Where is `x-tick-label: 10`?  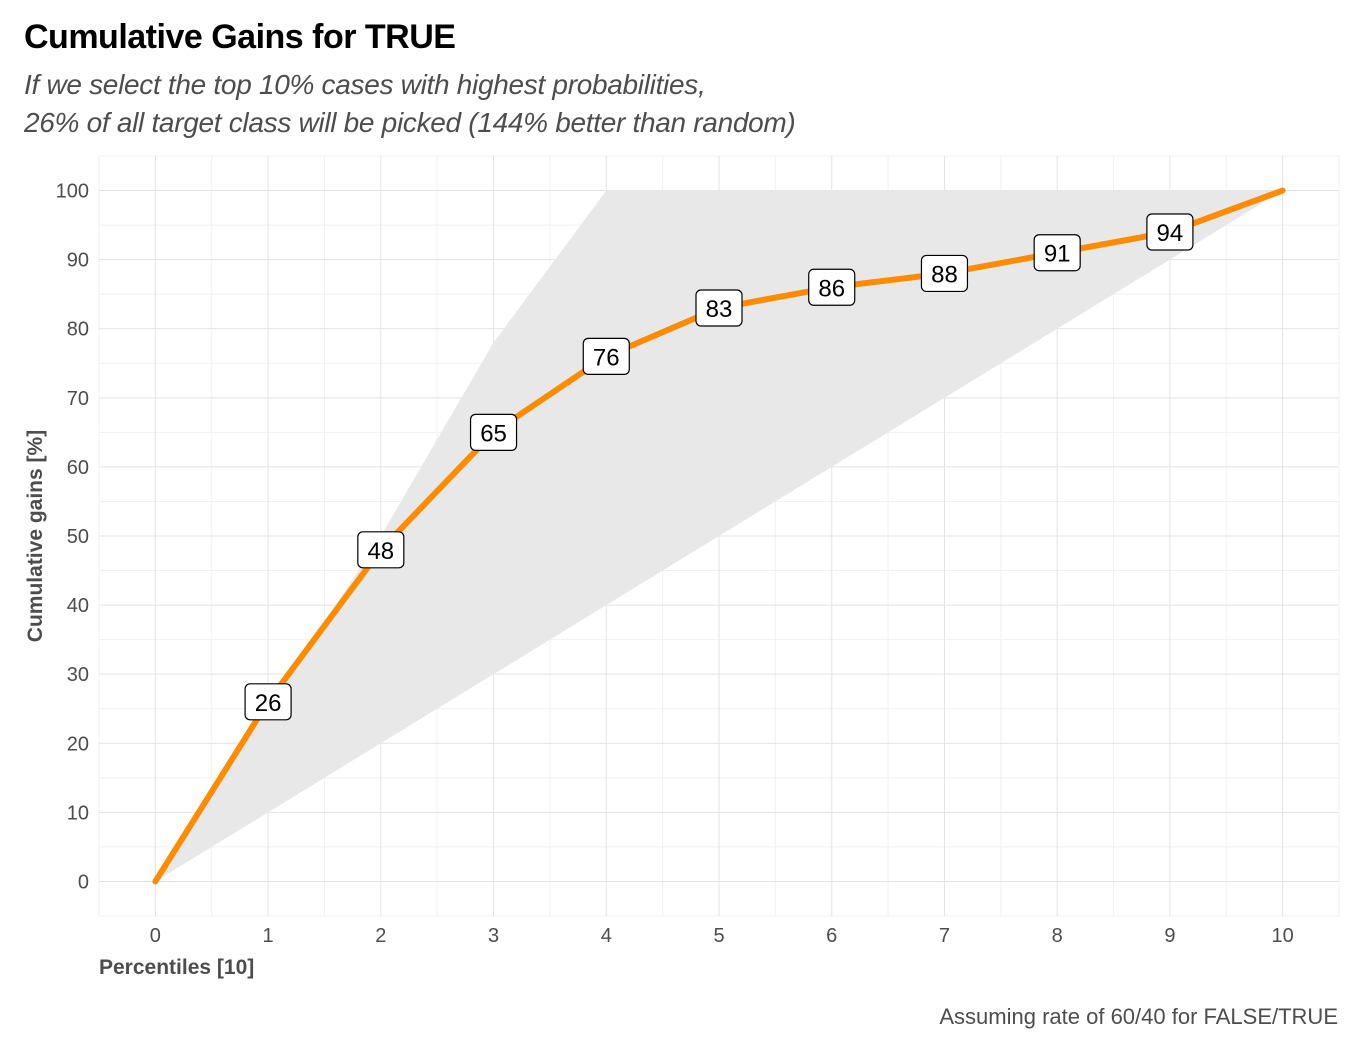
x-tick-label: 10 is located at coordinates (1283, 936).